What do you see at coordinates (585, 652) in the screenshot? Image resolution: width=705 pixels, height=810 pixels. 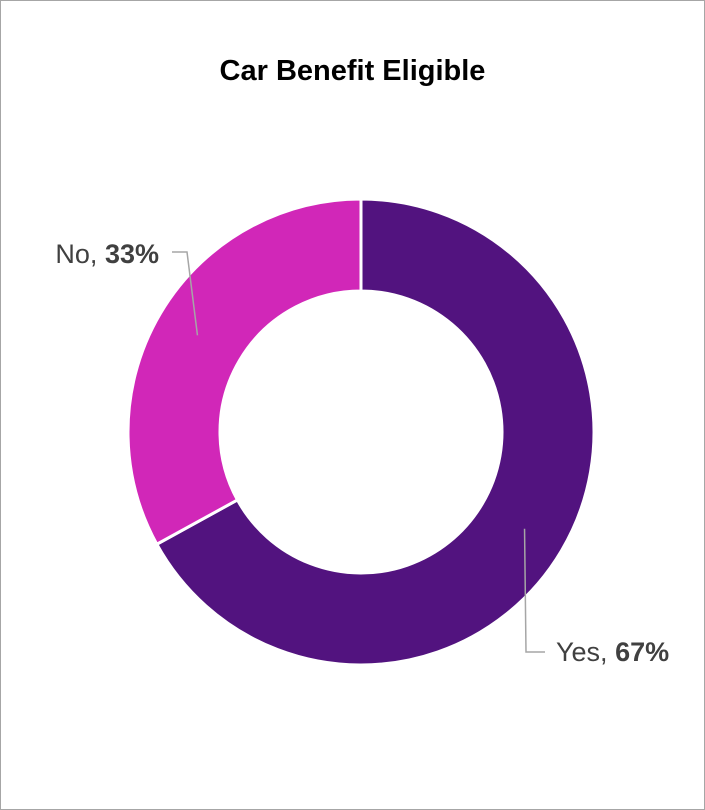 I see `data-label-category: Yes,` at bounding box center [585, 652].